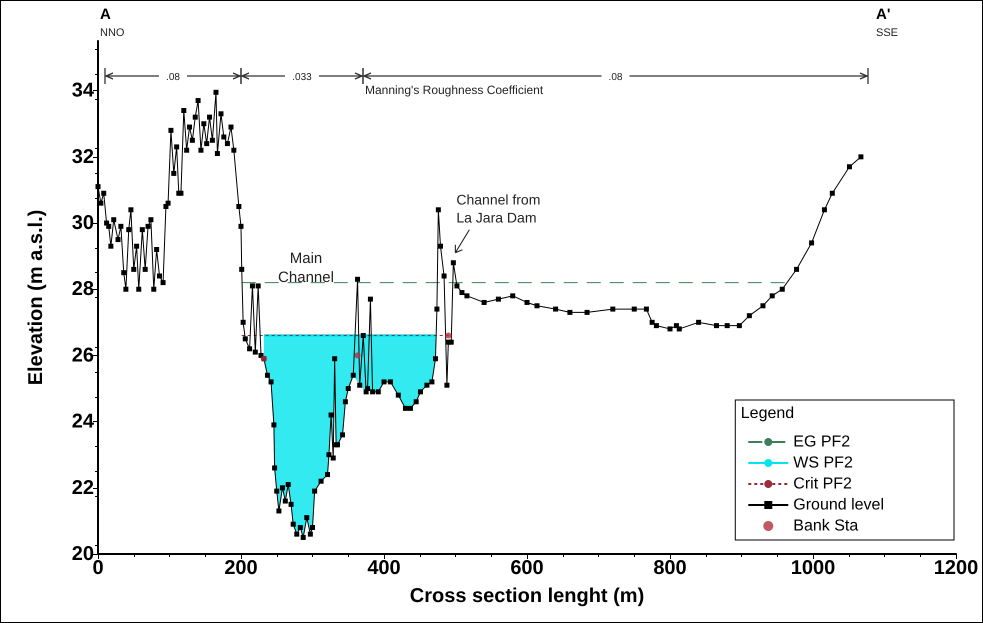 The height and width of the screenshot is (623, 983). What do you see at coordinates (670, 568) in the screenshot?
I see `x-tick-label: 800` at bounding box center [670, 568].